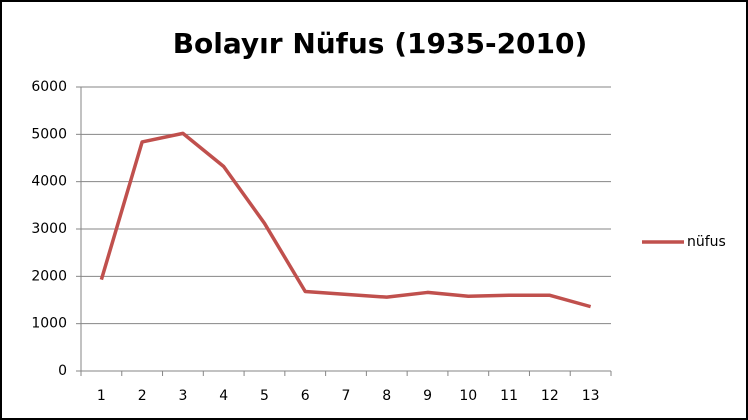 The height and width of the screenshot is (420, 748). What do you see at coordinates (706, 242) in the screenshot?
I see `legend-label: nüfus` at bounding box center [706, 242].